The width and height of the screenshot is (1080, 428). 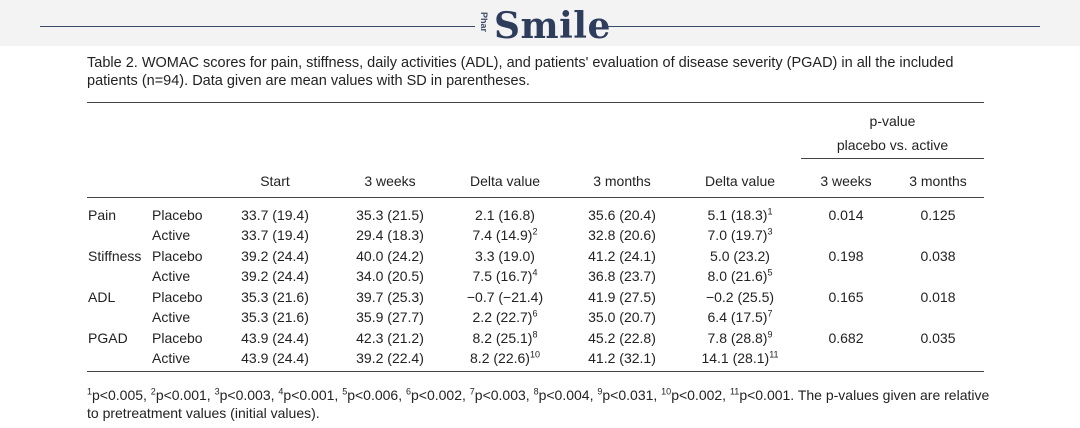 I want to click on table-cell: 6.4 (17.5)7, so click(x=740, y=316).